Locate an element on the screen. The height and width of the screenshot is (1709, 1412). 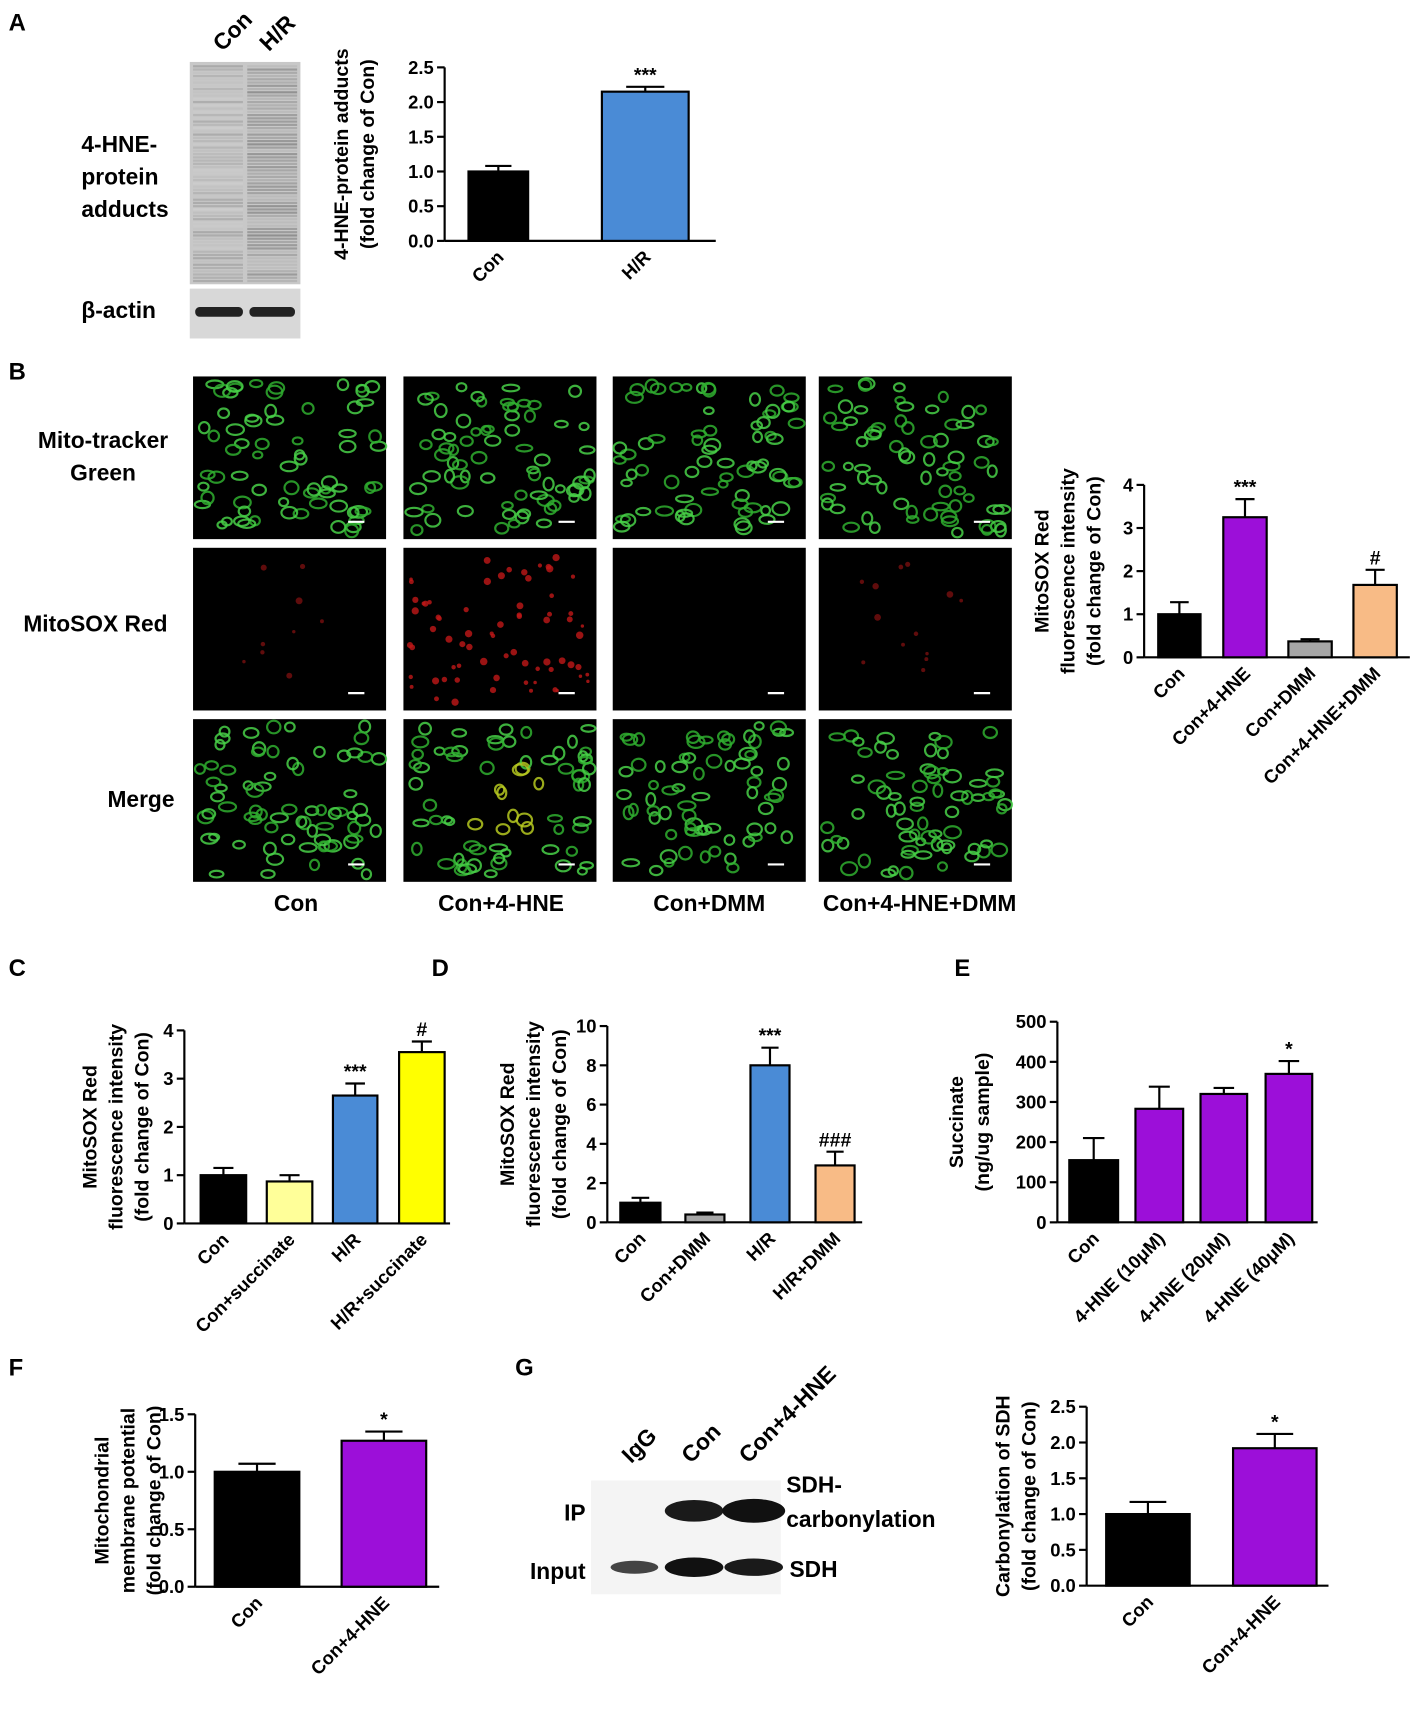
lane-label: H/R is located at coordinates (277, 33).